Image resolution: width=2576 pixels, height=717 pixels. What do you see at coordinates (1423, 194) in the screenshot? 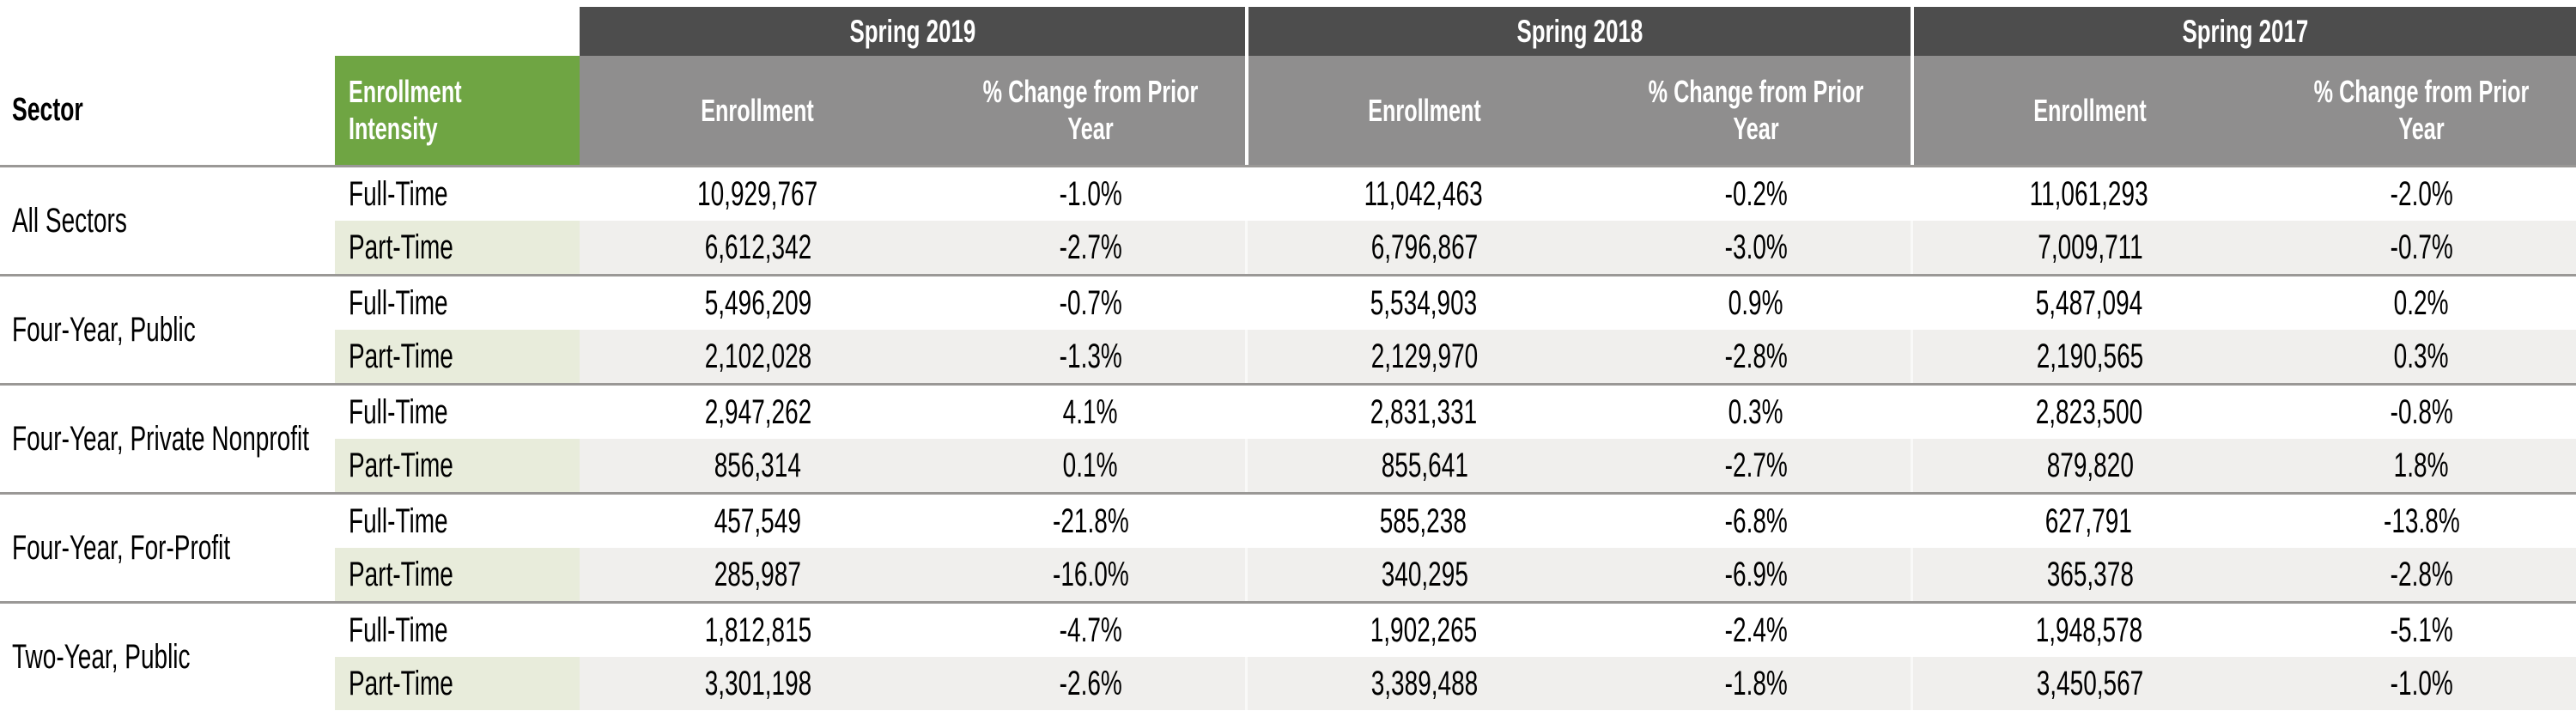
I see `enrollment-value-cell: 11,042,463` at bounding box center [1423, 194].